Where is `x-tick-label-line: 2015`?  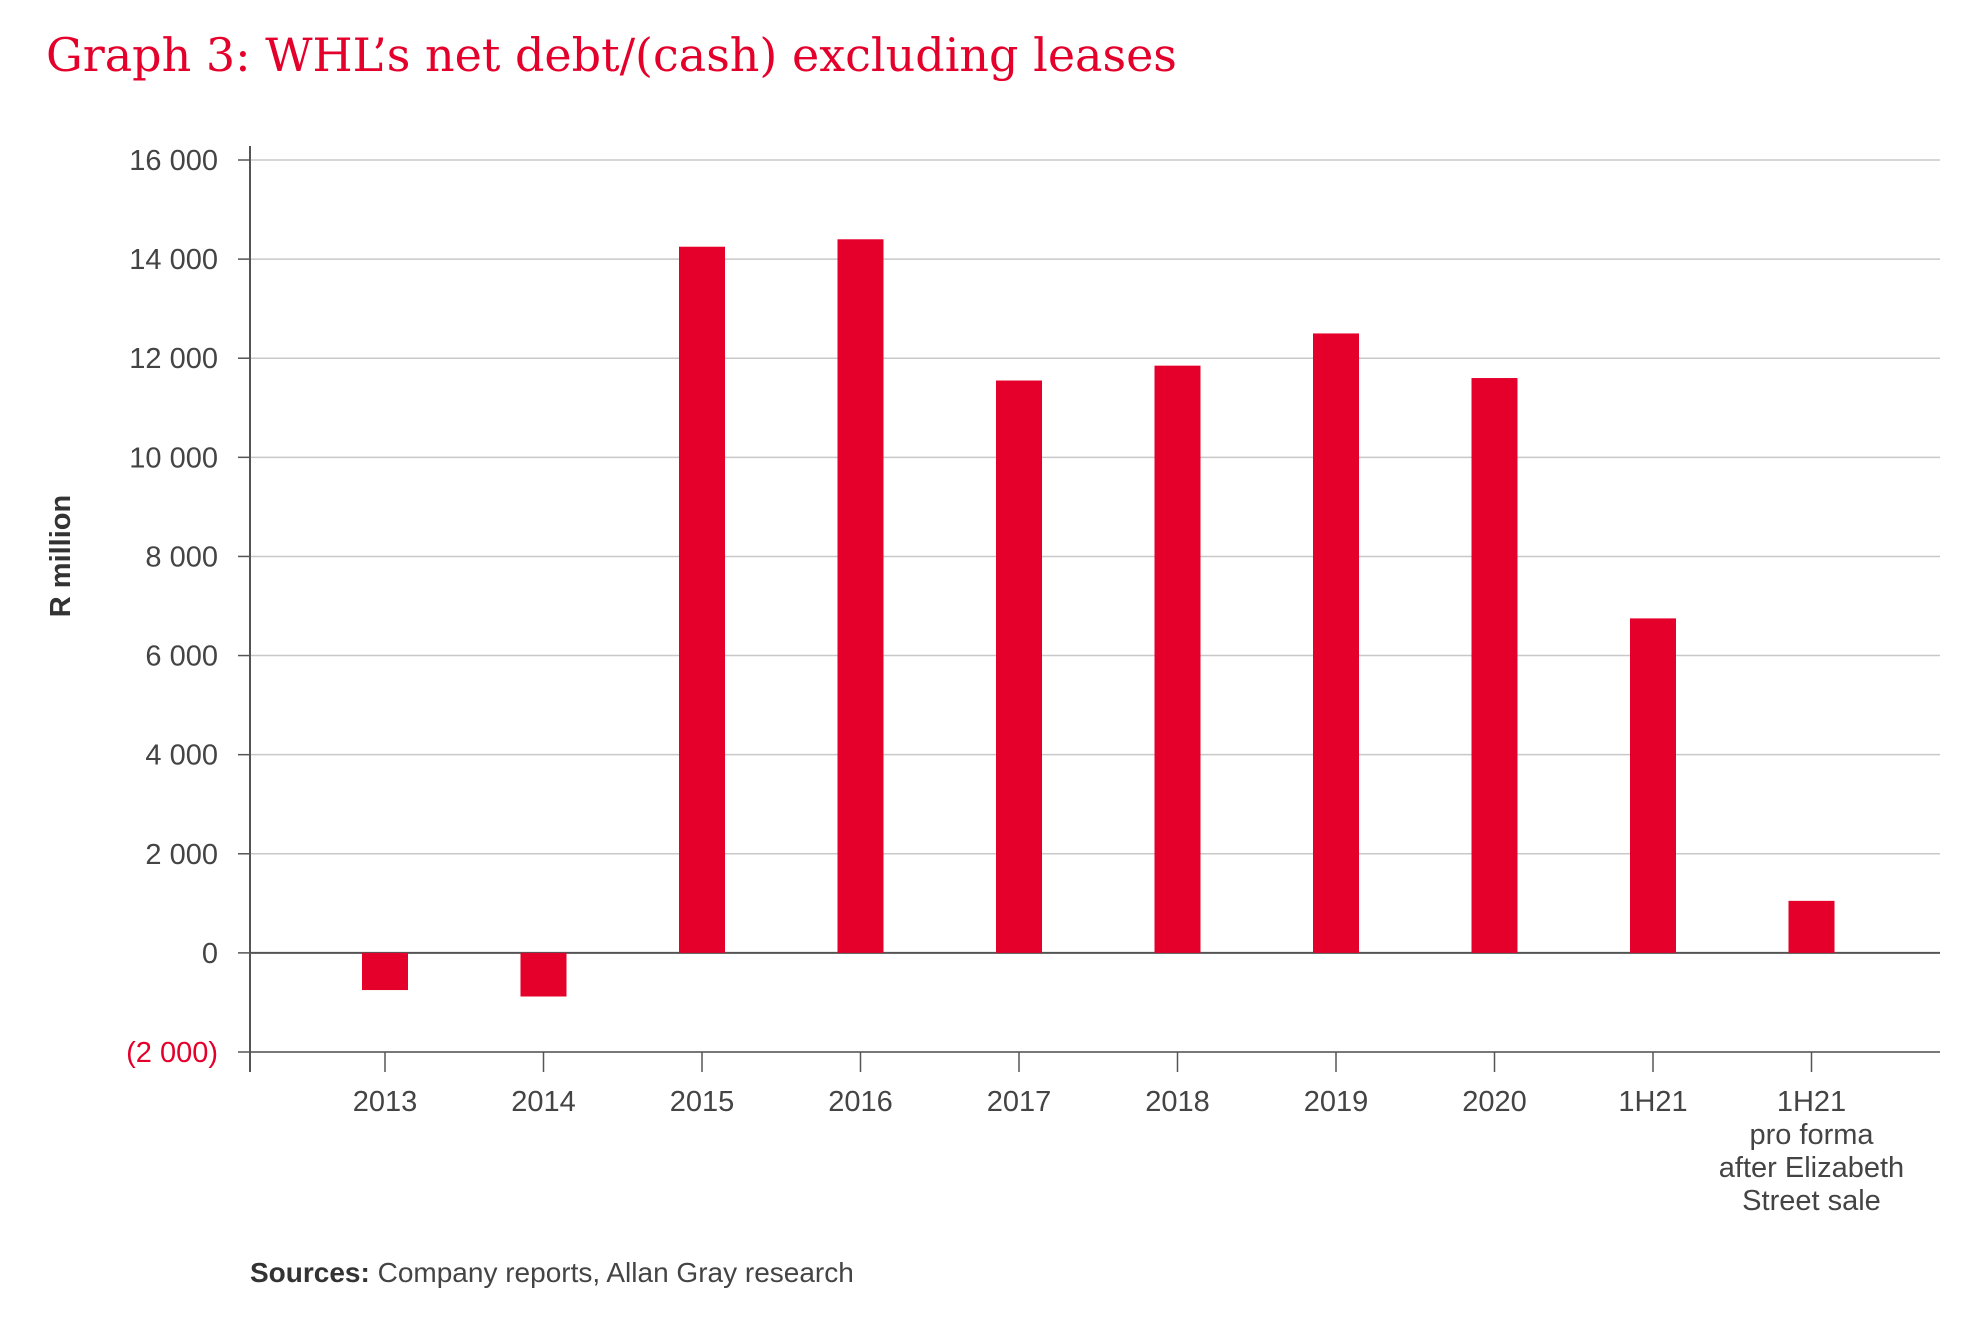
x-tick-label-line: 2015 is located at coordinates (702, 1102).